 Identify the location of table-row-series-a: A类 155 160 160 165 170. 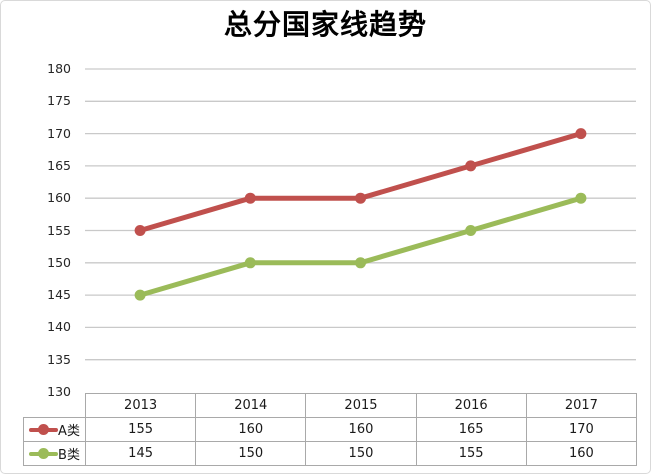
(330, 429).